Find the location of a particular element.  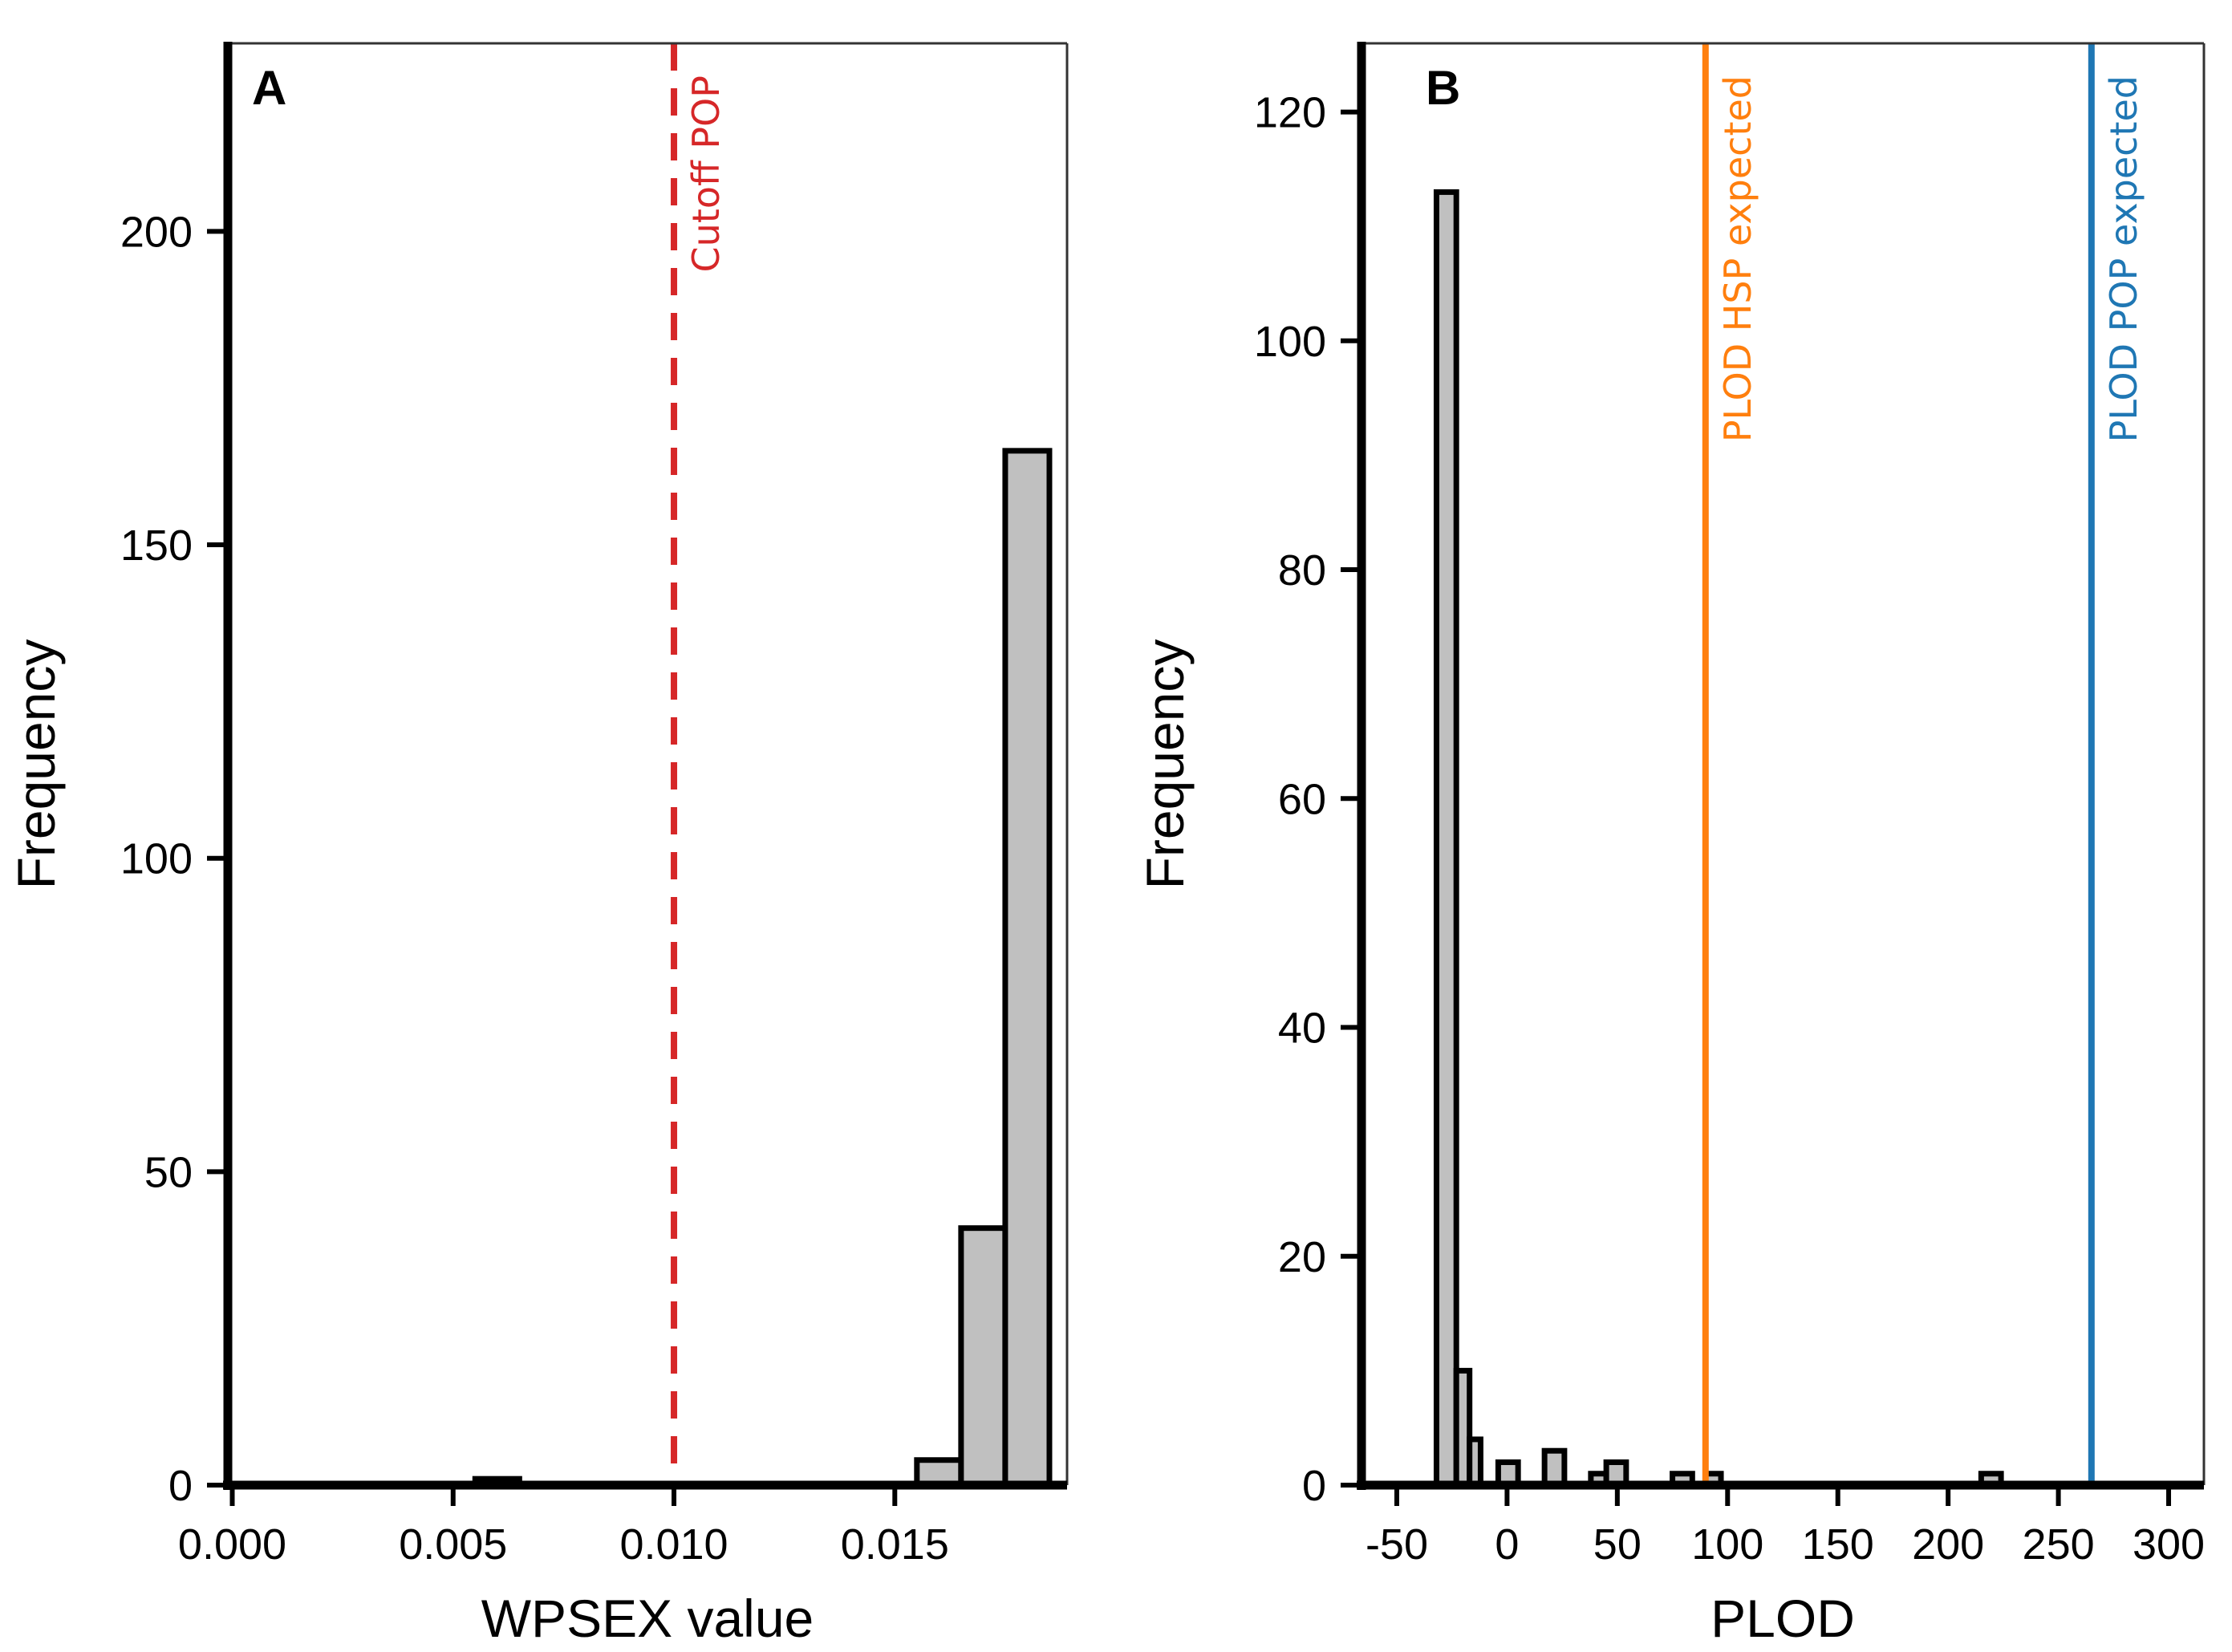

x-tick-label: 0.005 is located at coordinates (453, 1544).